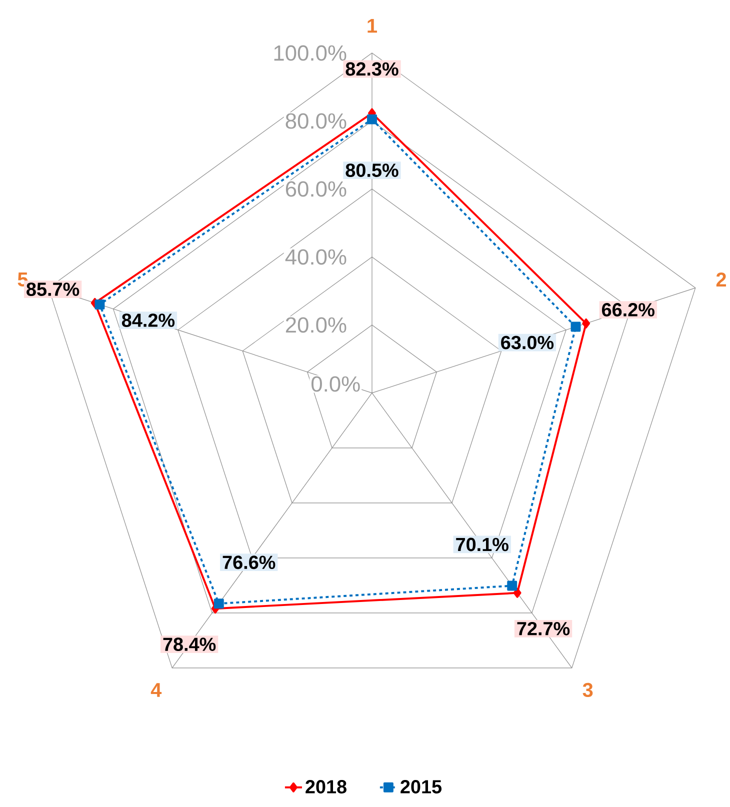 The image size is (730, 807). Describe the element at coordinates (310, 53) in the screenshot. I see `y-tick-label: 100.0%` at that location.